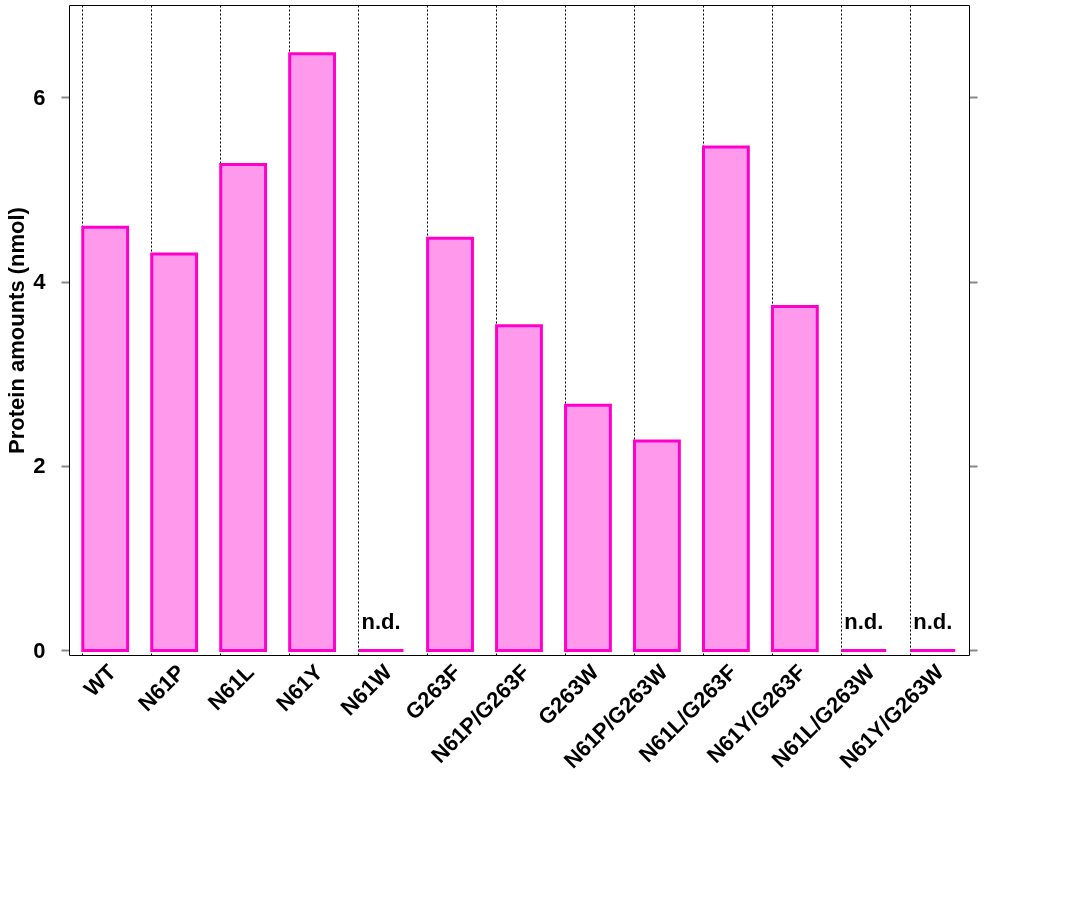 Image resolution: width=1070 pixels, height=900 pixels. I want to click on y-tick-label: 6, so click(39, 97).